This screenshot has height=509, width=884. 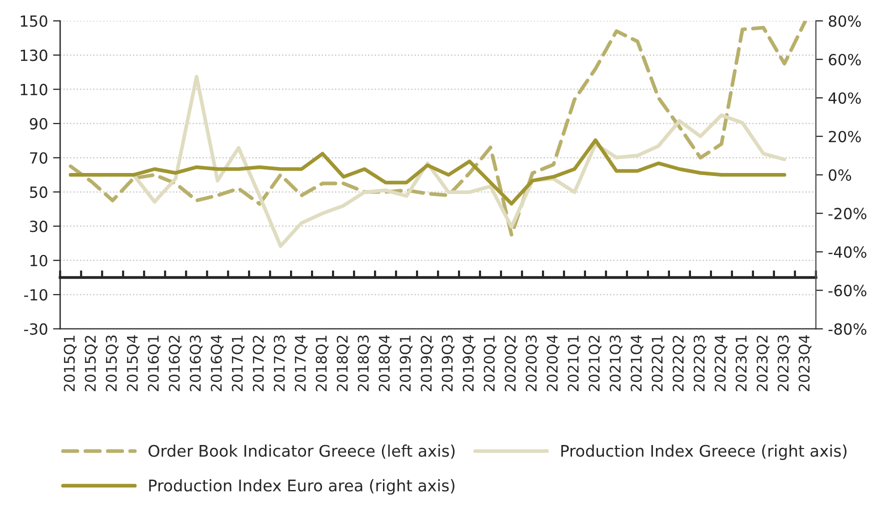 I want to click on x-tick-label: 2020Q4, so click(x=553, y=363).